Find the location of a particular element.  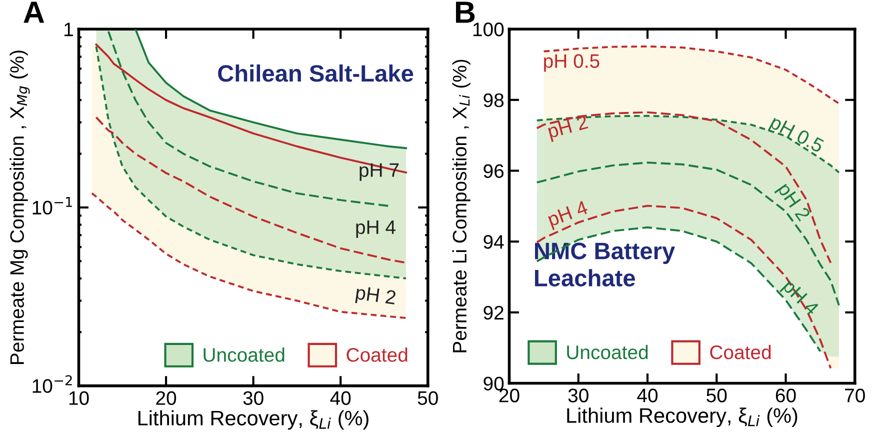

y-tick-label: 98 is located at coordinates (494, 100).